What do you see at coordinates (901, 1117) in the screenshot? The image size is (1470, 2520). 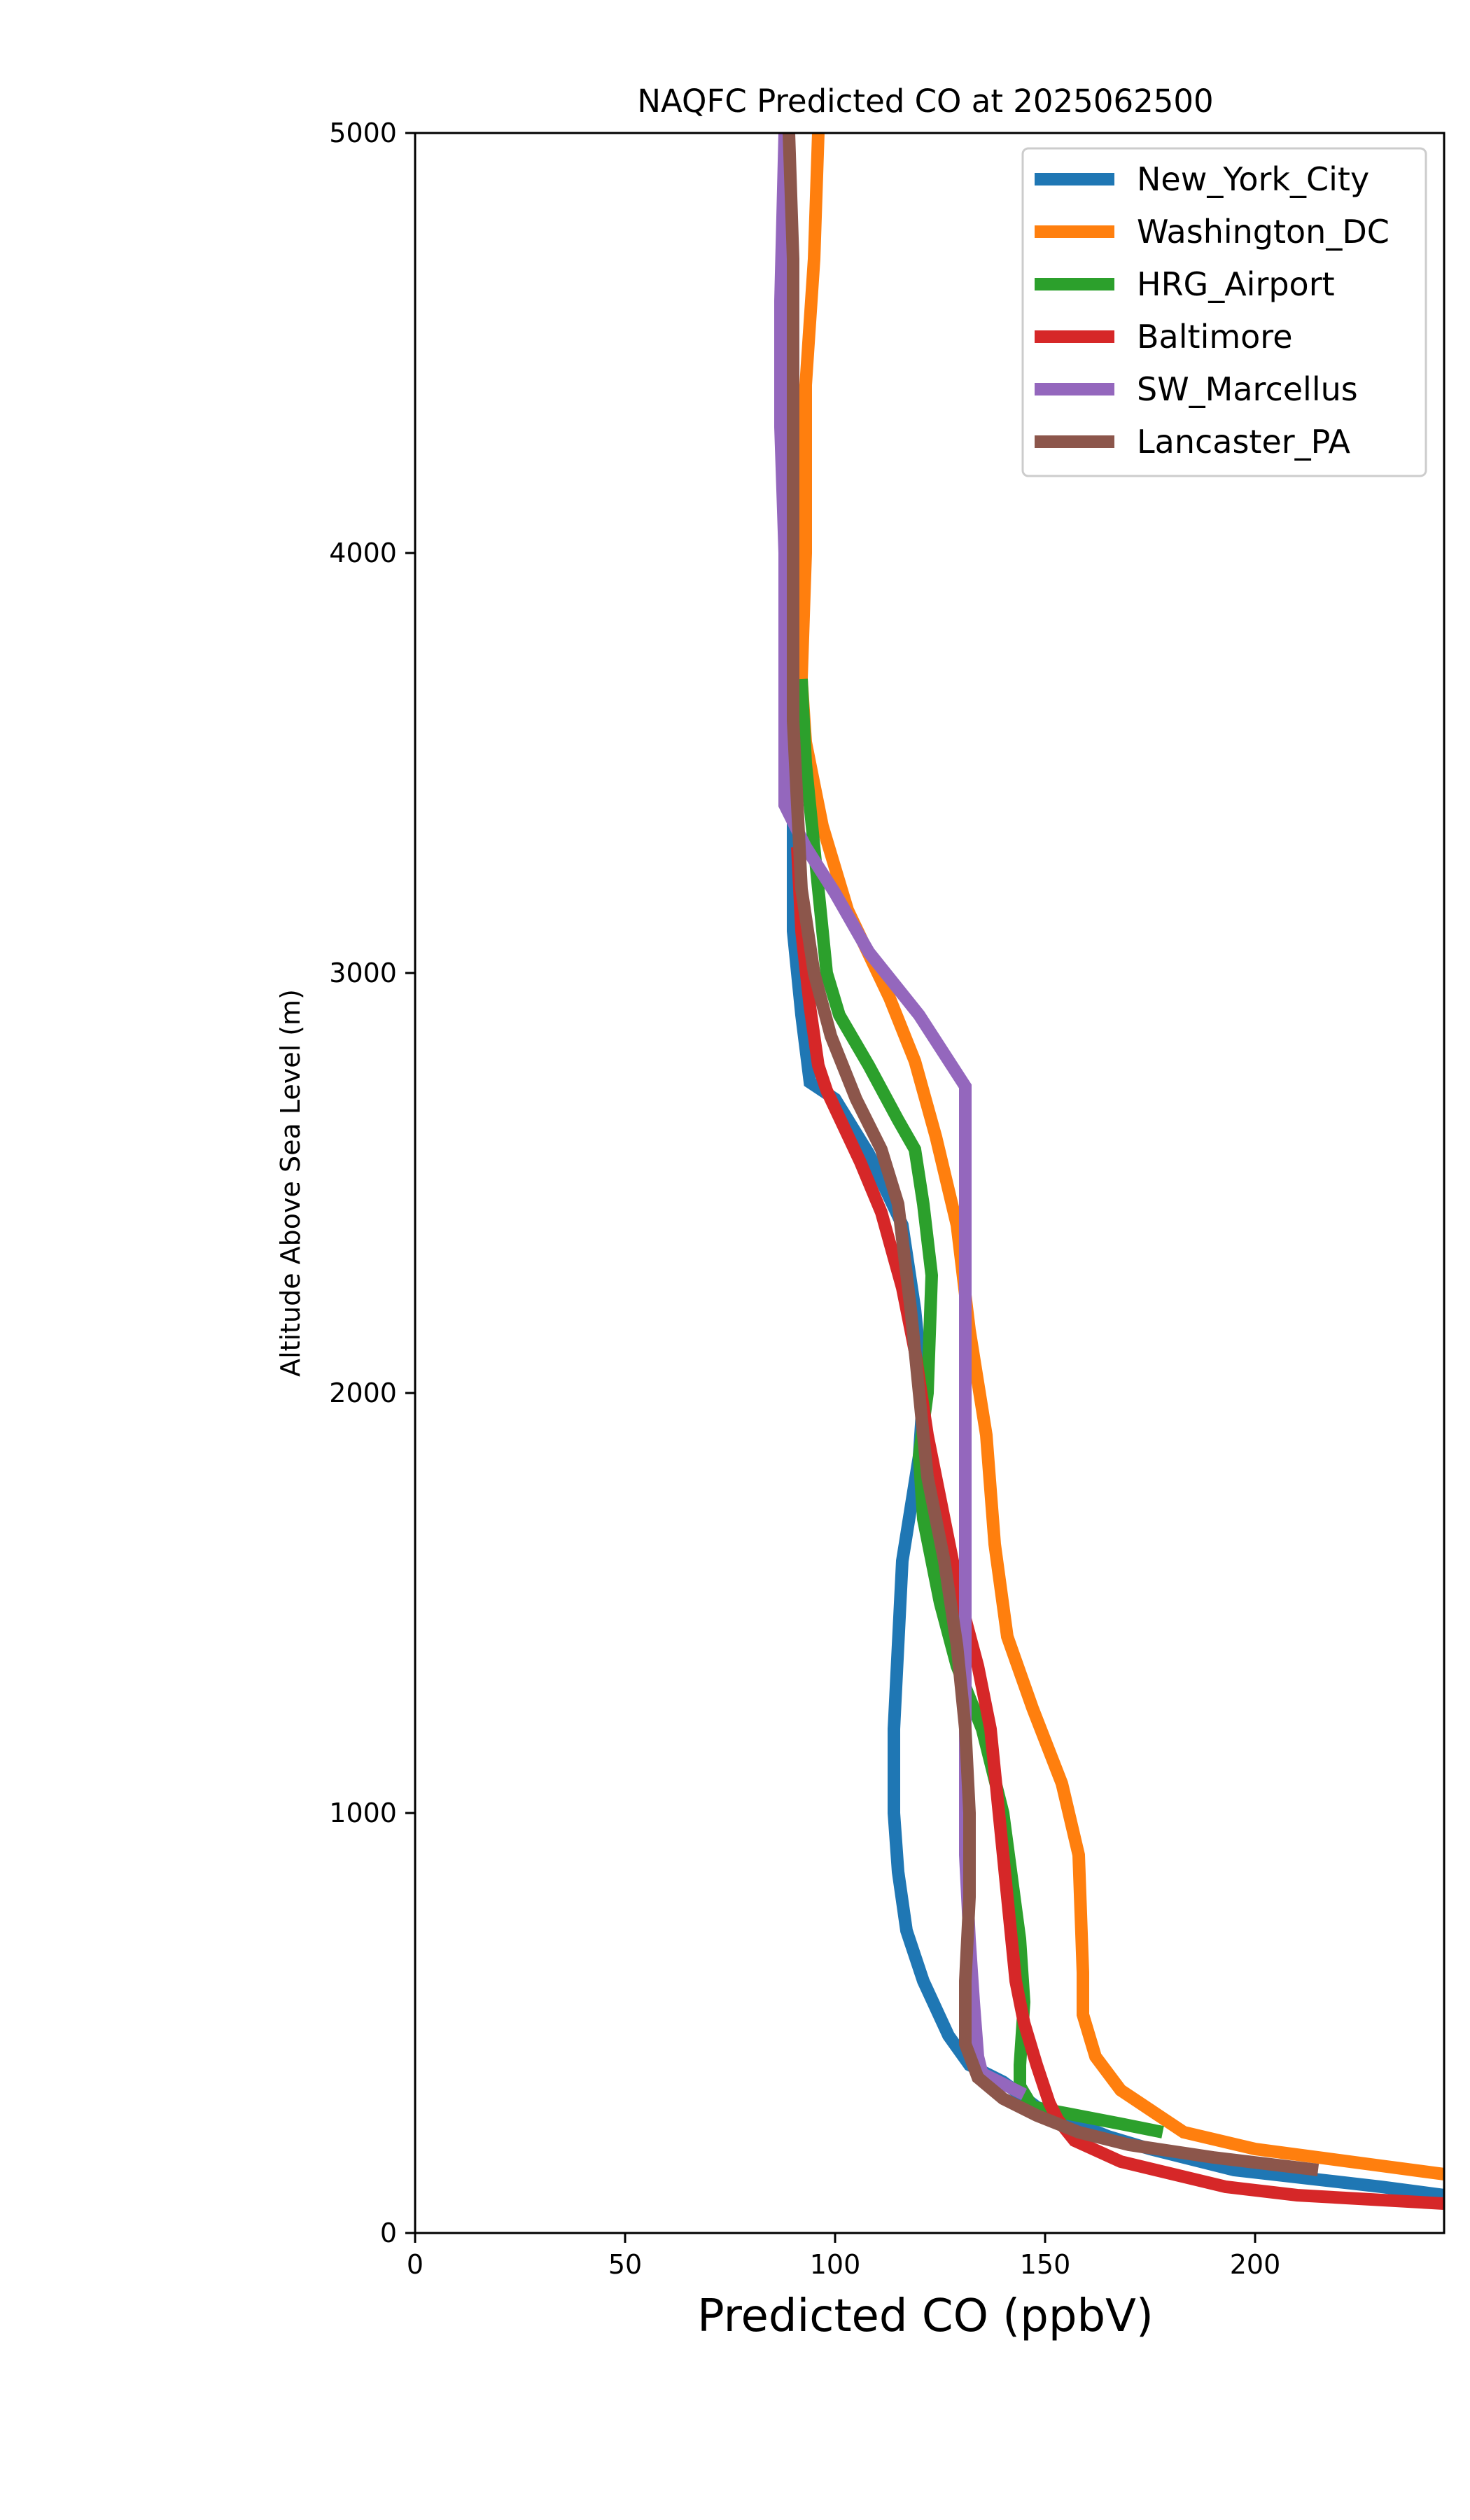 I see `series-line-sw-marcellus` at bounding box center [901, 1117].